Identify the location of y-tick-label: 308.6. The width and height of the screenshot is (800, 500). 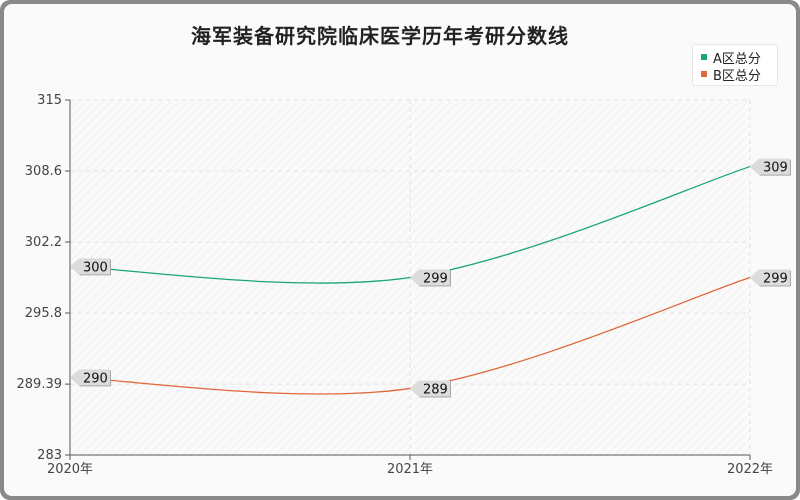
(43, 171).